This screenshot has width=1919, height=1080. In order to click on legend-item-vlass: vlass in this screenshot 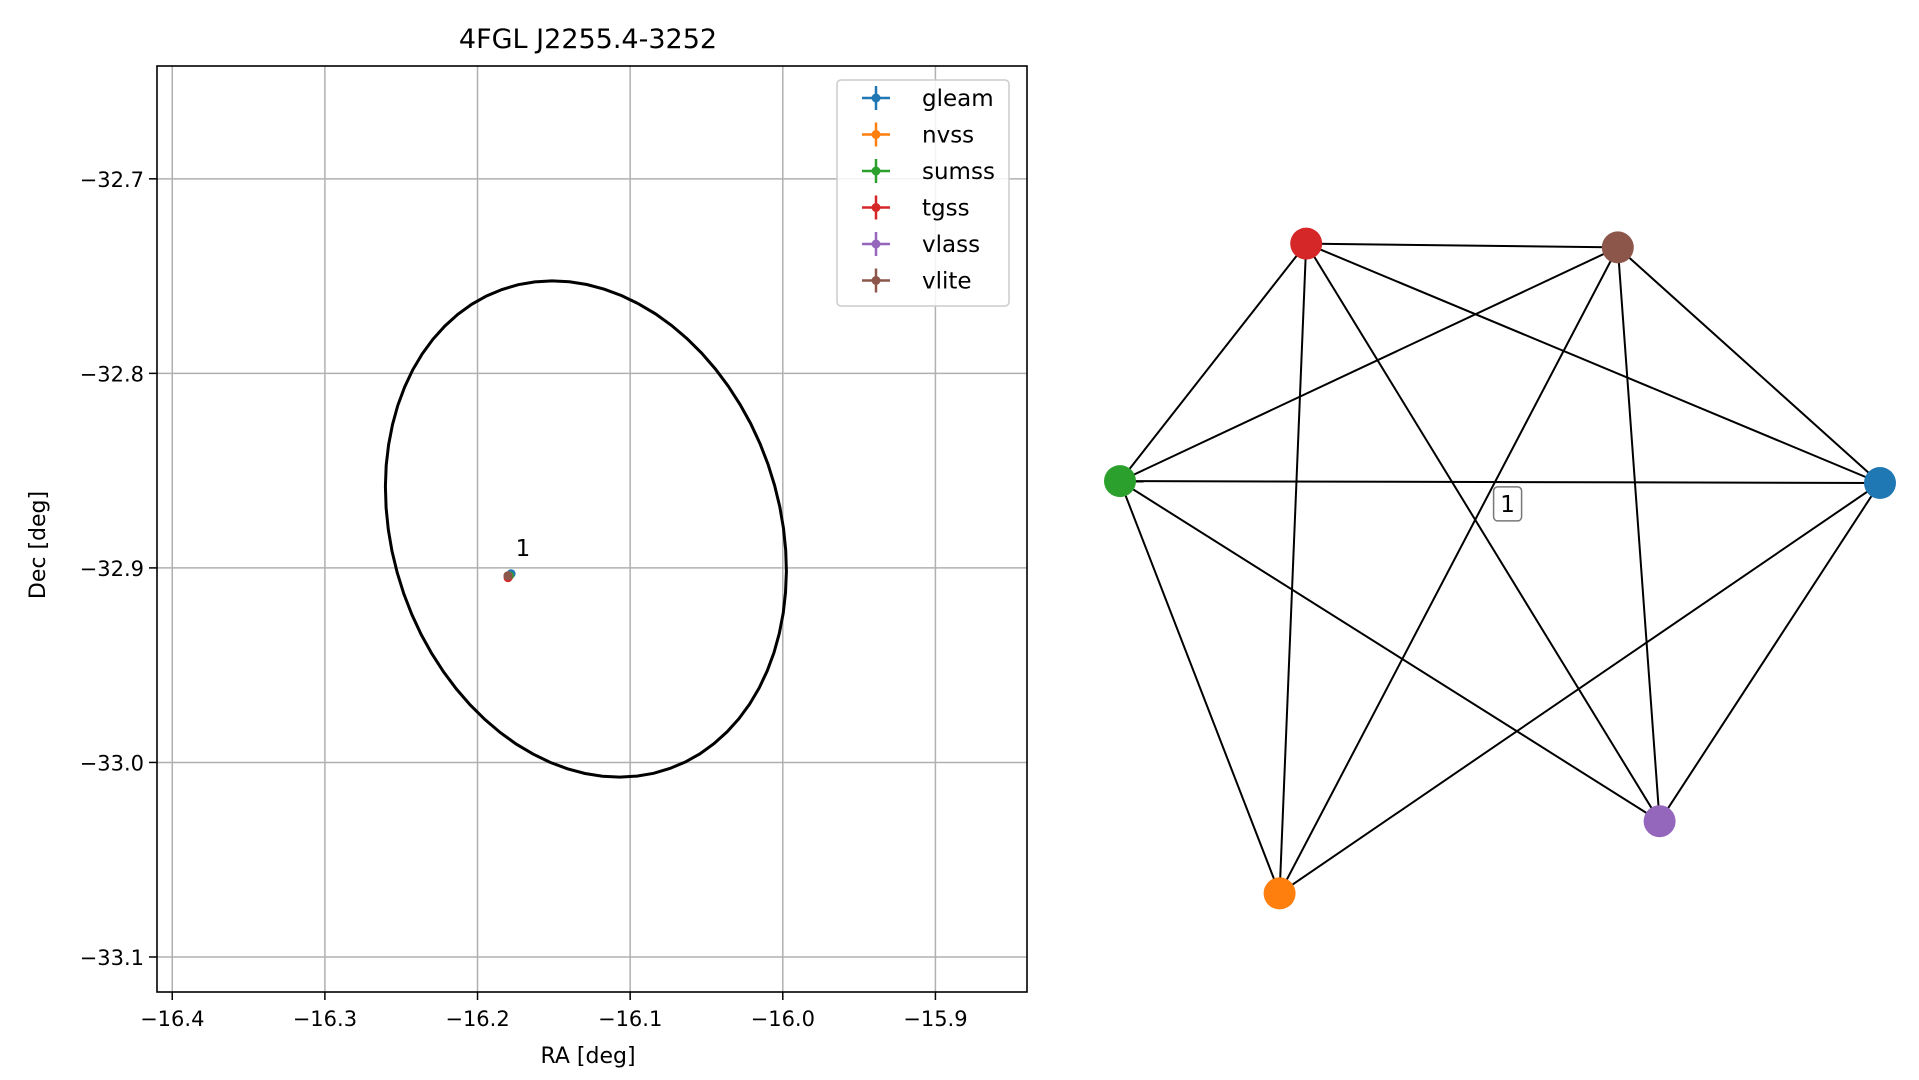, I will do `click(921, 245)`.